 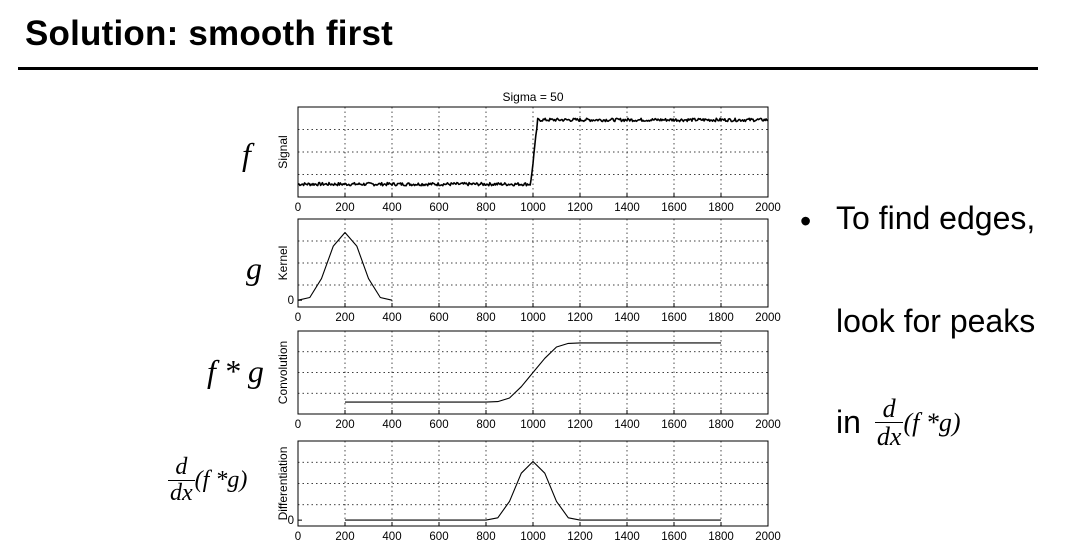 What do you see at coordinates (209, 33) in the screenshot?
I see `slide-title: Solution: smooth first` at bounding box center [209, 33].